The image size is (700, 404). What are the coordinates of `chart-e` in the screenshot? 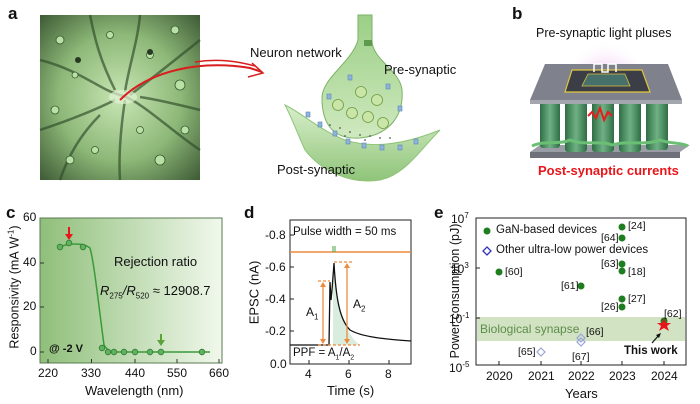 It's located at (581, 291).